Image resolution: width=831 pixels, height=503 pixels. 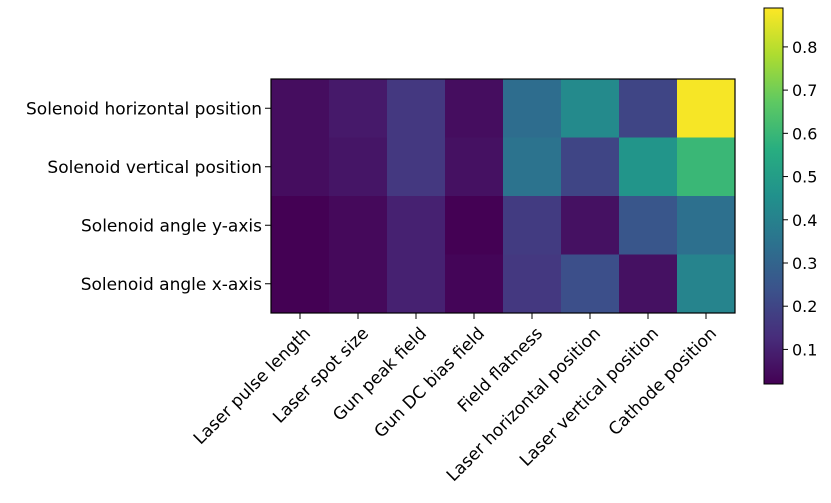 What do you see at coordinates (171, 285) in the screenshot?
I see `y-tick-label: Solenoid angle x-axis` at bounding box center [171, 285].